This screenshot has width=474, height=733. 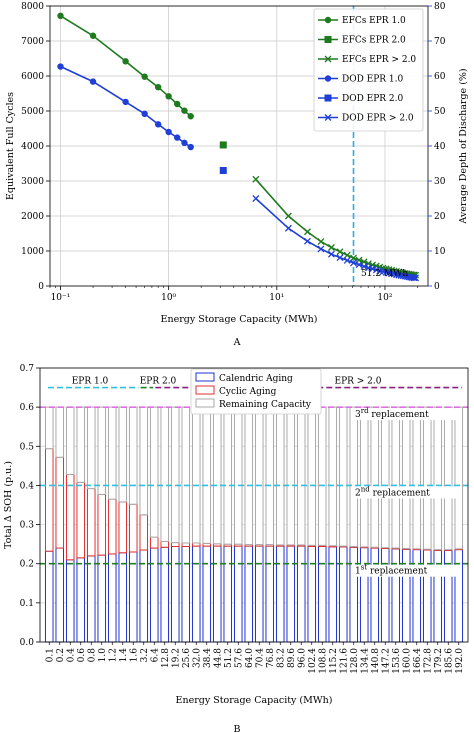 I want to click on b-xtick-label: 166.4, so click(x=418, y=661).